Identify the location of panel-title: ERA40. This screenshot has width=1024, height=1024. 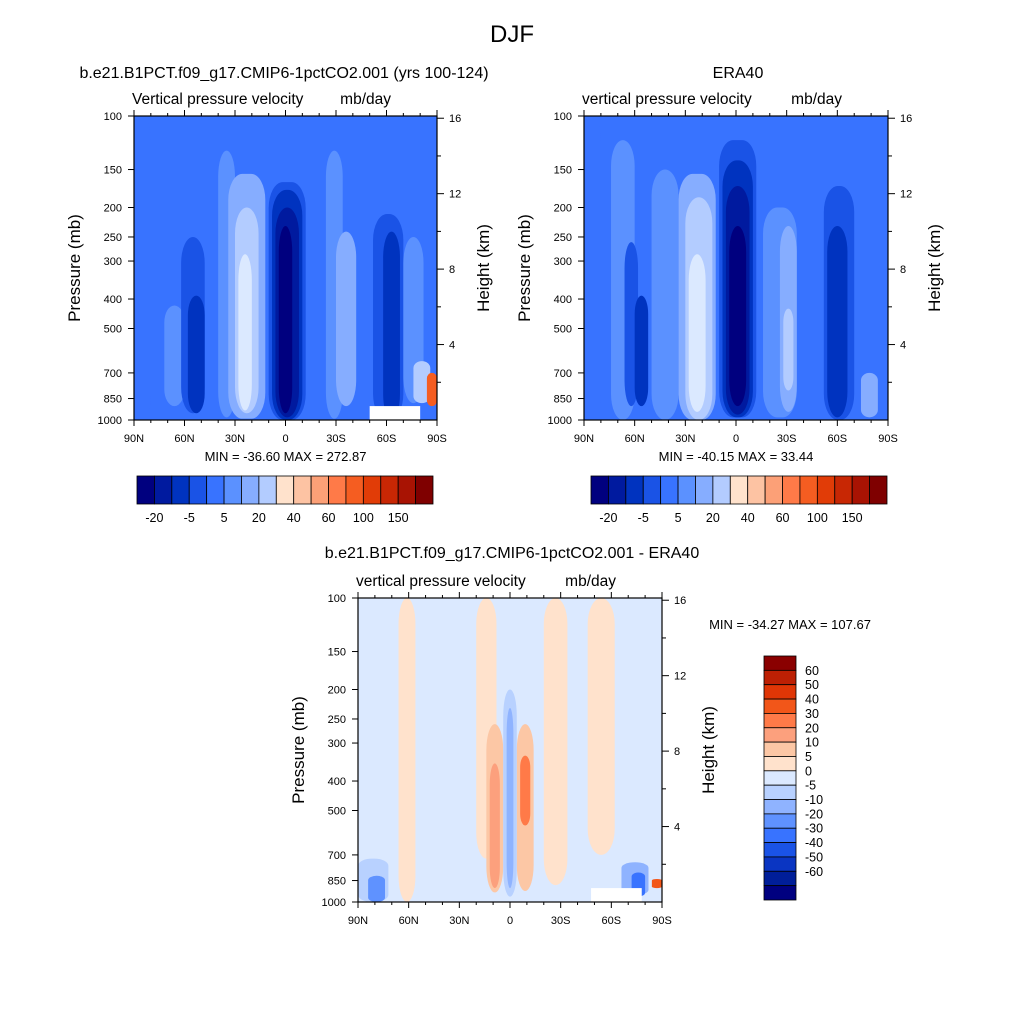
(738, 73).